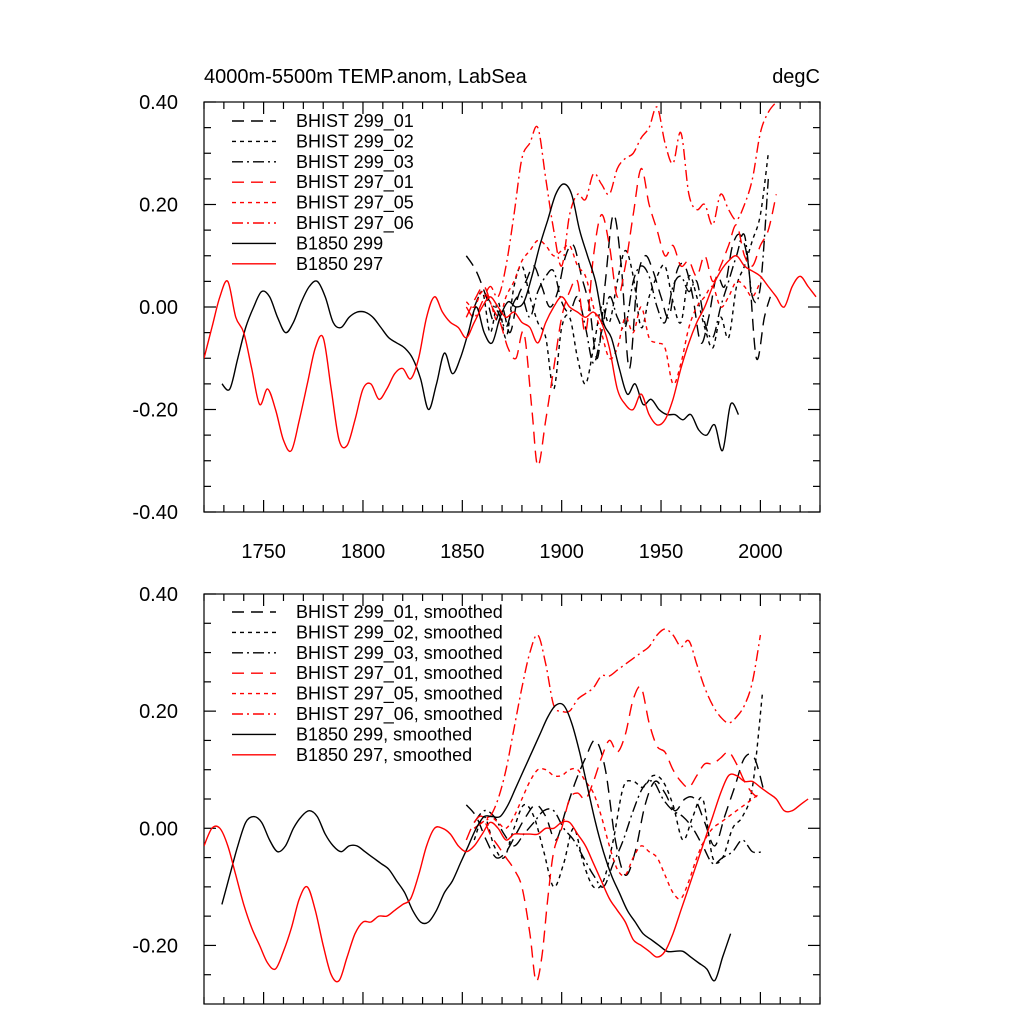  I want to click on legend-label: BHIST 299_02, so click(355, 141).